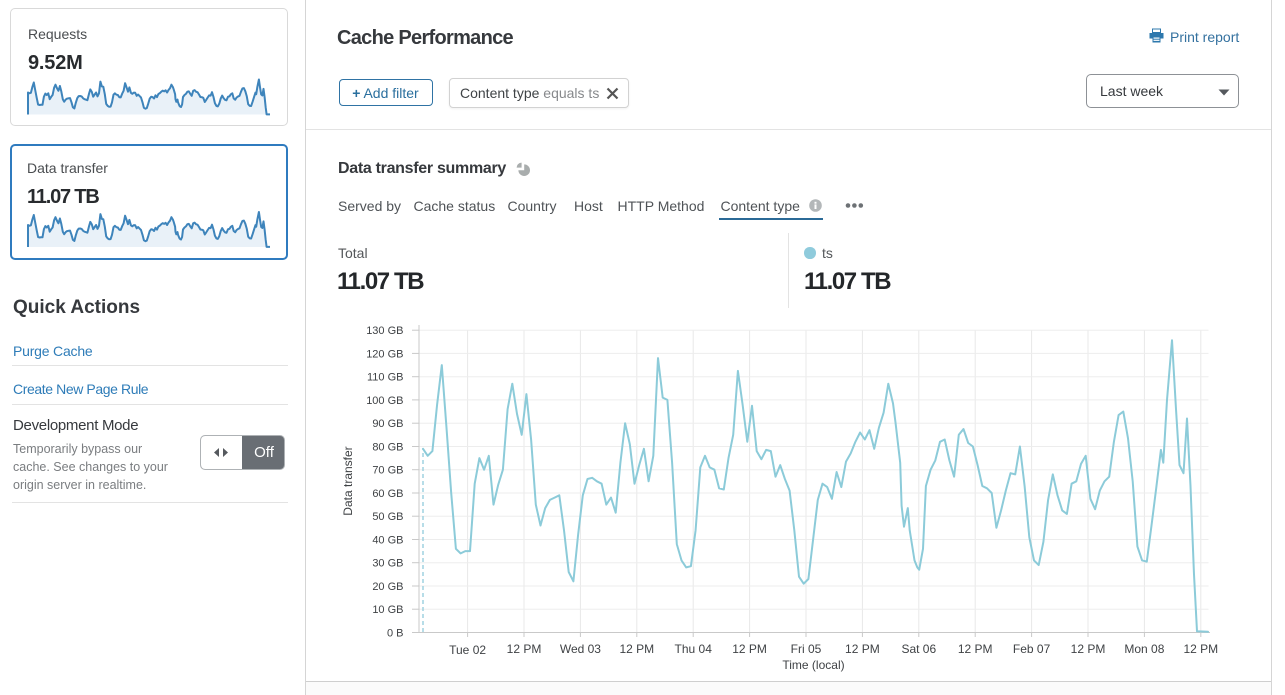 This screenshot has height=695, width=1285. Describe the element at coordinates (387, 448) in the screenshot. I see `svg-text: 80 GB` at that location.